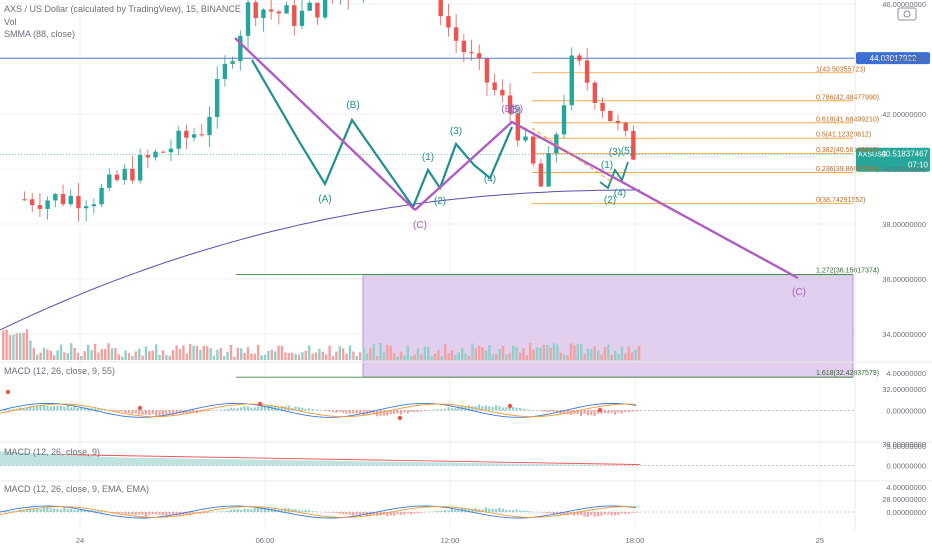 This screenshot has height=550, width=932. What do you see at coordinates (77, 489) in the screenshot?
I see `macd3-label: MACD (12, 26, close, 9, EMA, EMA)` at bounding box center [77, 489].